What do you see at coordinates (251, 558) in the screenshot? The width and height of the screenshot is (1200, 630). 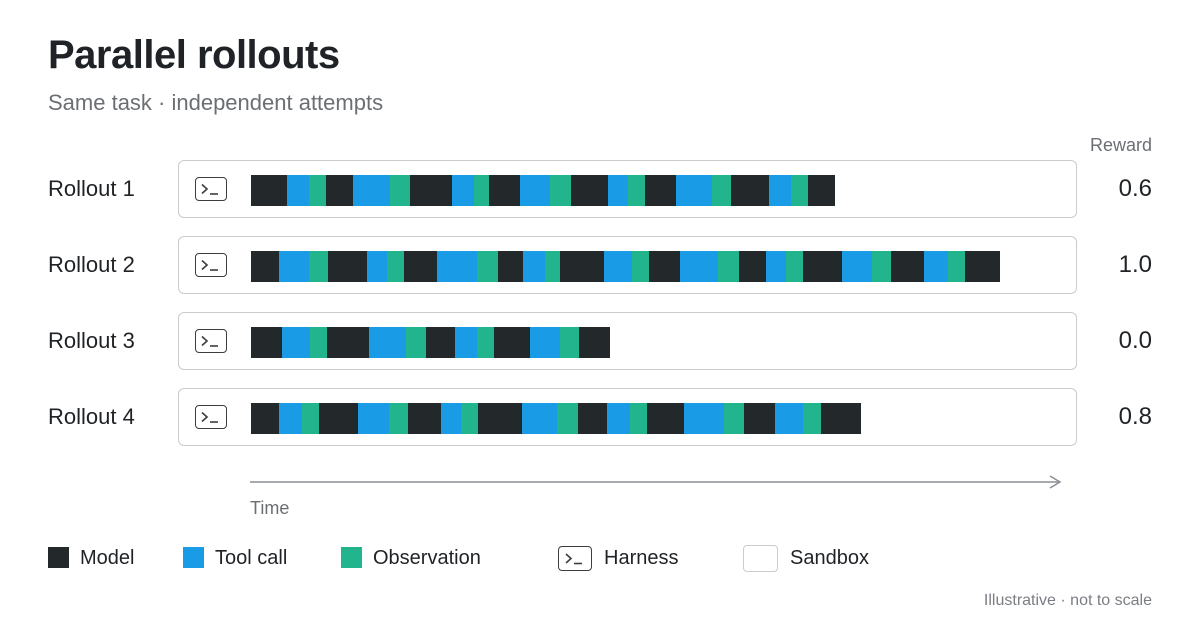 I see `legend-tool-call-label: Tool call` at bounding box center [251, 558].